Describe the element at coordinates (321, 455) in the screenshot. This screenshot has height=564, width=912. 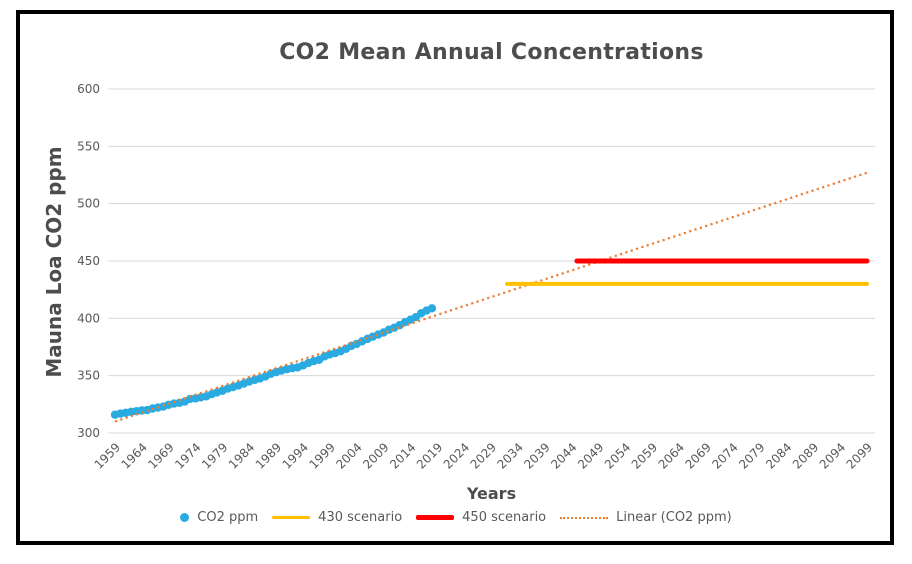
I see `x-tick-label: 1999` at that location.